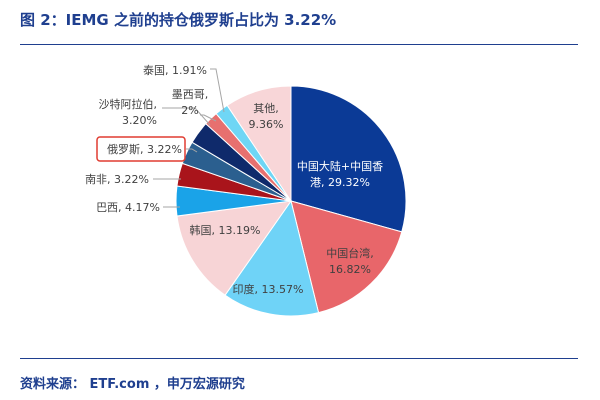 This screenshot has width=600, height=400. I want to click on highlight-box, so click(141, 149).